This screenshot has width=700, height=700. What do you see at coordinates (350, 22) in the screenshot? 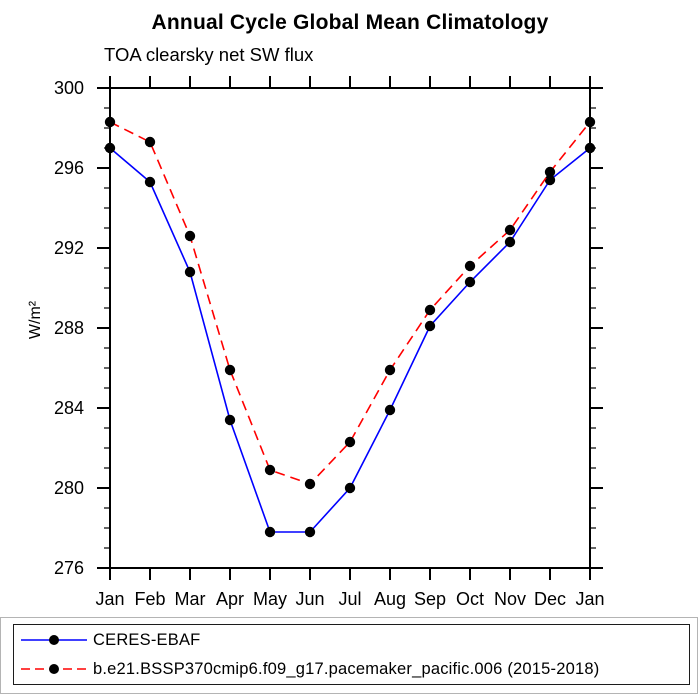
I see `chart-title: Annual Cycle Global Mean Climatology` at bounding box center [350, 22].